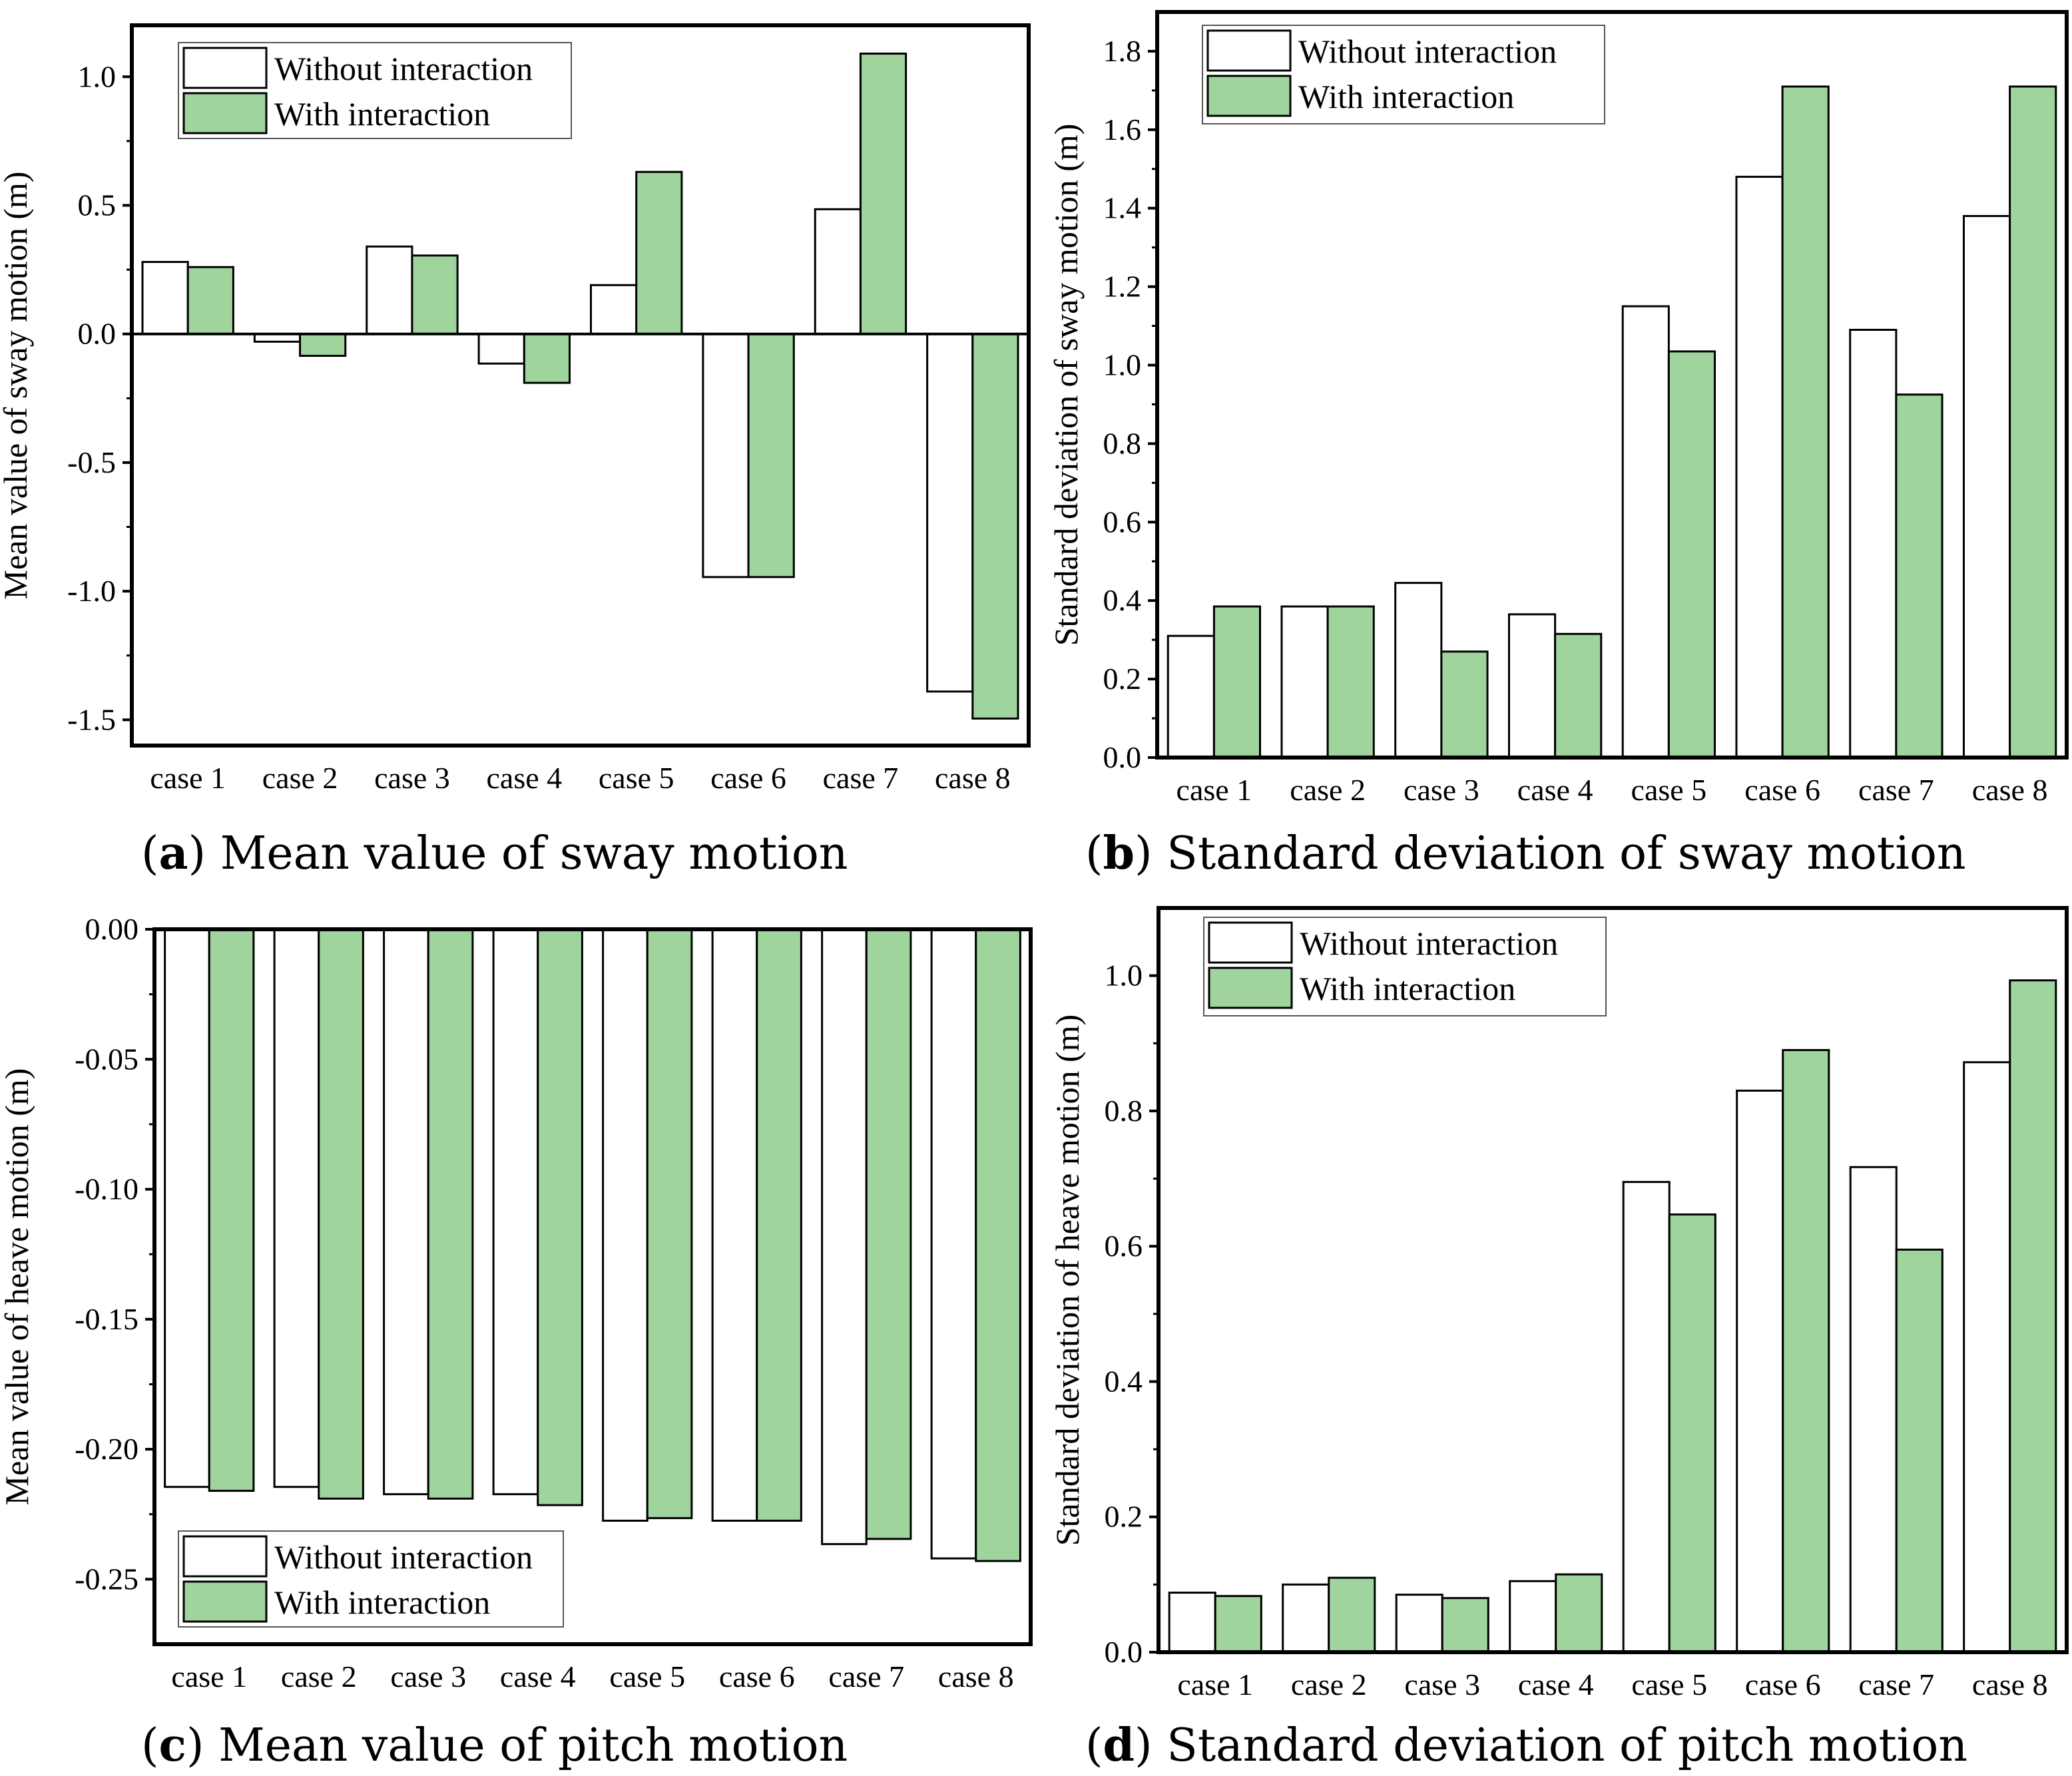  I want to click on y-tick-label: 1.0, so click(1124, 976).